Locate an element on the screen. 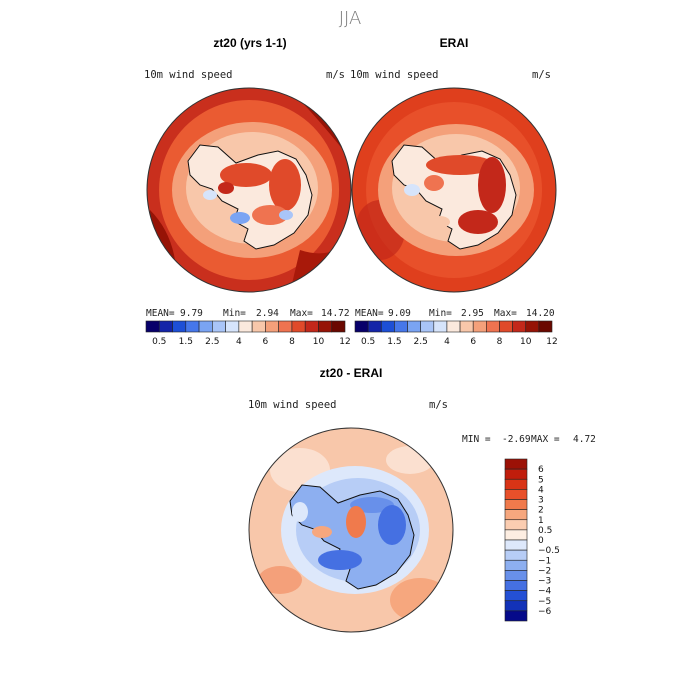 Image resolution: width=700 pixels, height=700 pixels. min-value: 2.95 is located at coordinates (472, 313).